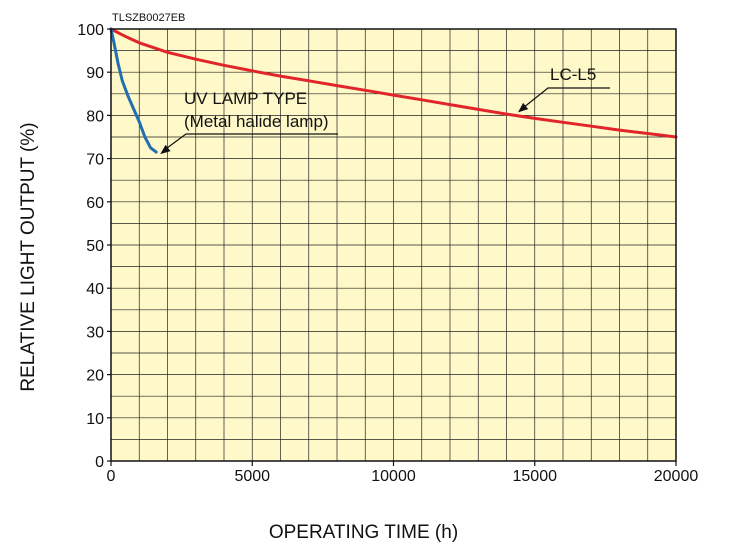  What do you see at coordinates (95, 332) in the screenshot?
I see `y-tick-label: 30` at bounding box center [95, 332].